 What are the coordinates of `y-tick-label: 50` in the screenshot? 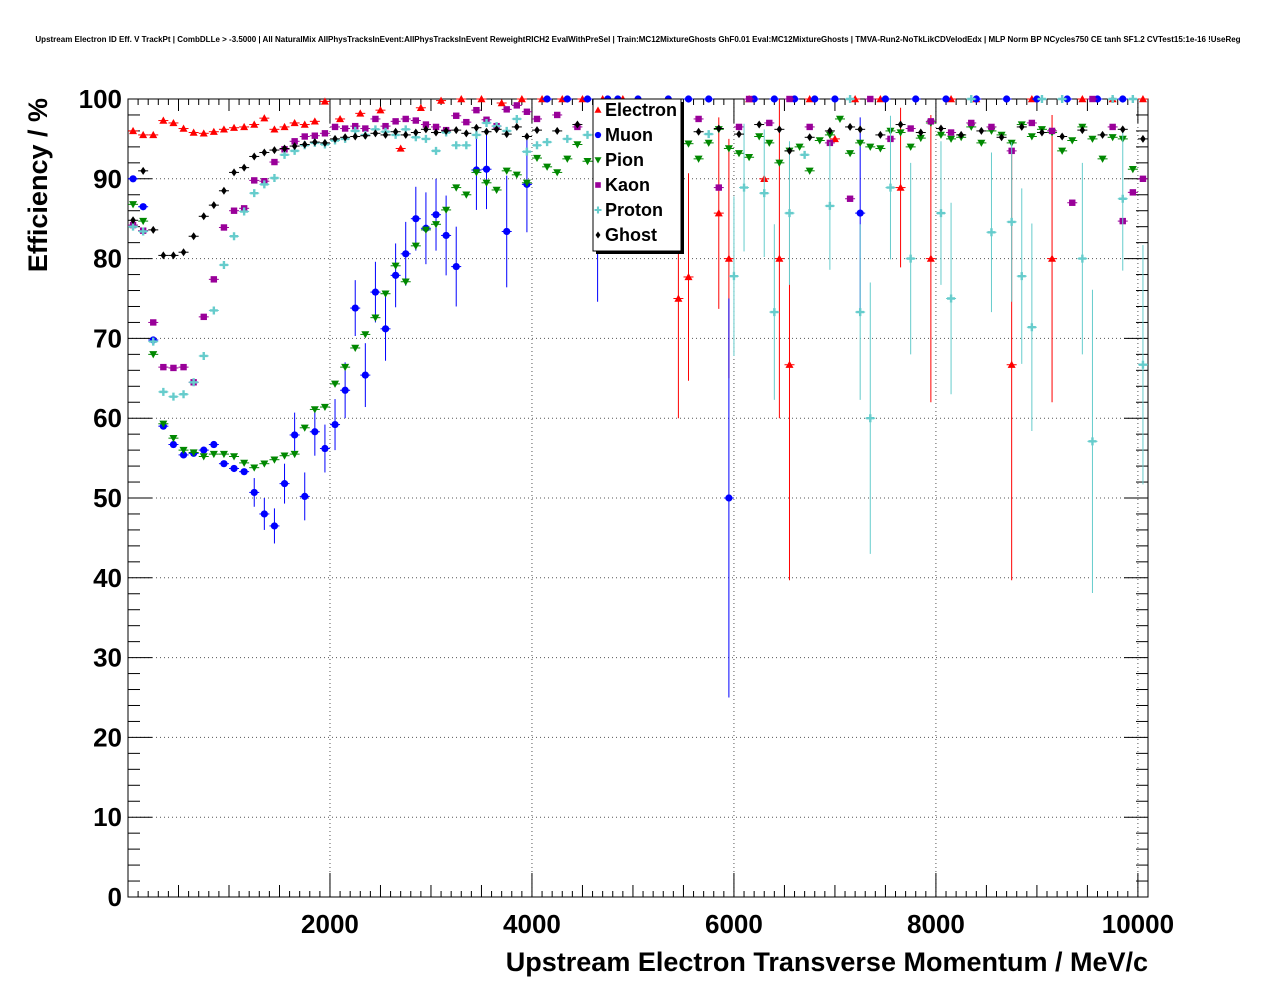 It's located at (107, 498).